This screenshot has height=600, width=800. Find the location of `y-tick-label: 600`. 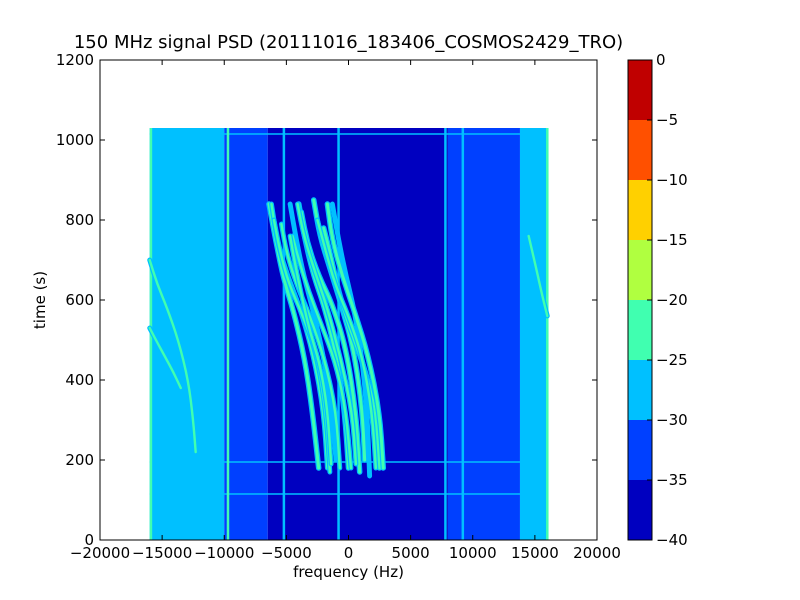

y-tick-label: 600 is located at coordinates (79, 300).